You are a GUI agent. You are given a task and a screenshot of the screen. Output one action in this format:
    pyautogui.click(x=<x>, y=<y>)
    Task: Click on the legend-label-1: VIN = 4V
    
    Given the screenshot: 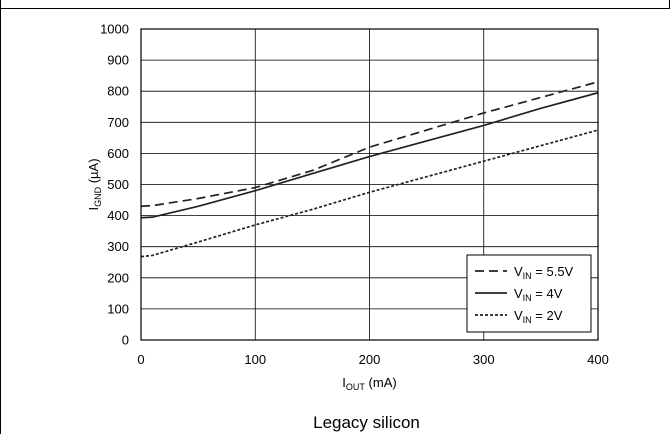 What is the action you would take?
    pyautogui.click(x=538, y=294)
    